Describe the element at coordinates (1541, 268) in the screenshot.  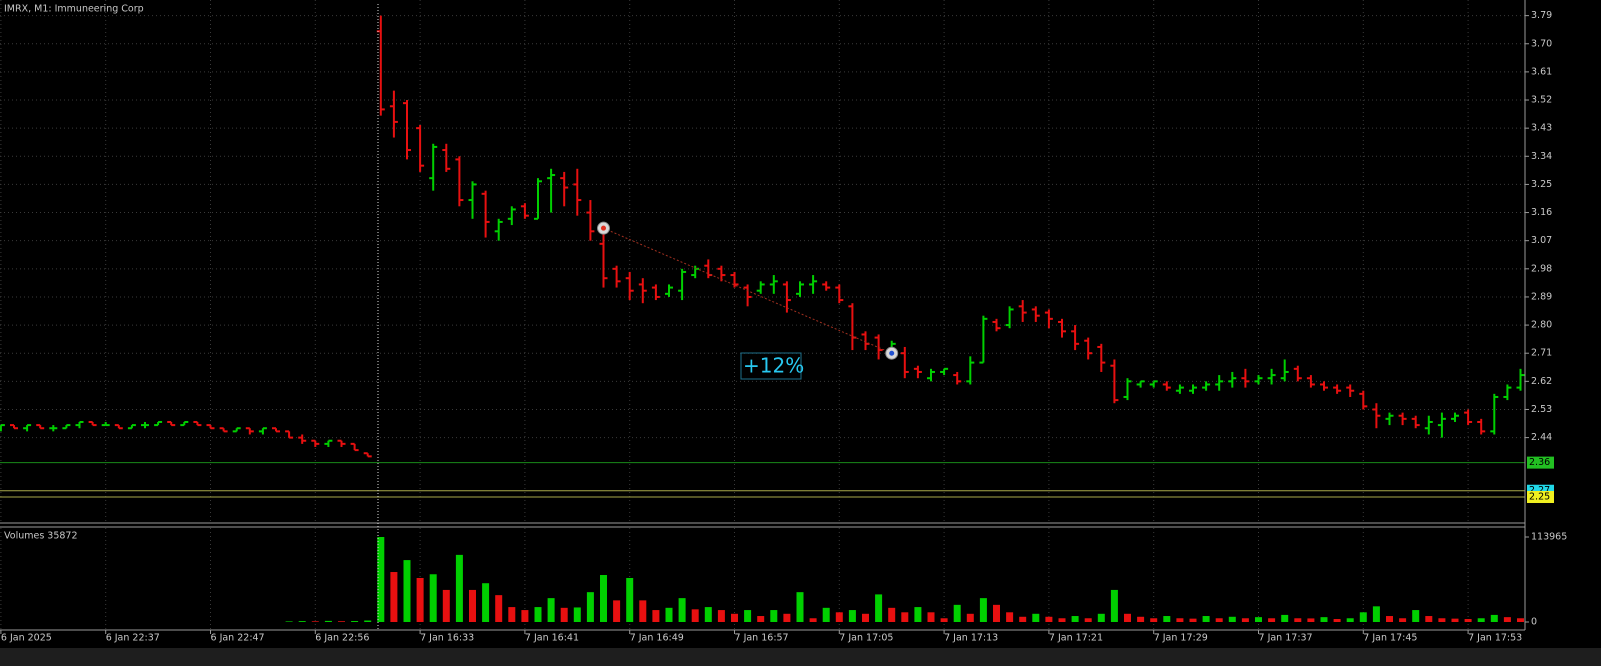
I see `y-tick-label: 2.98` at that location.